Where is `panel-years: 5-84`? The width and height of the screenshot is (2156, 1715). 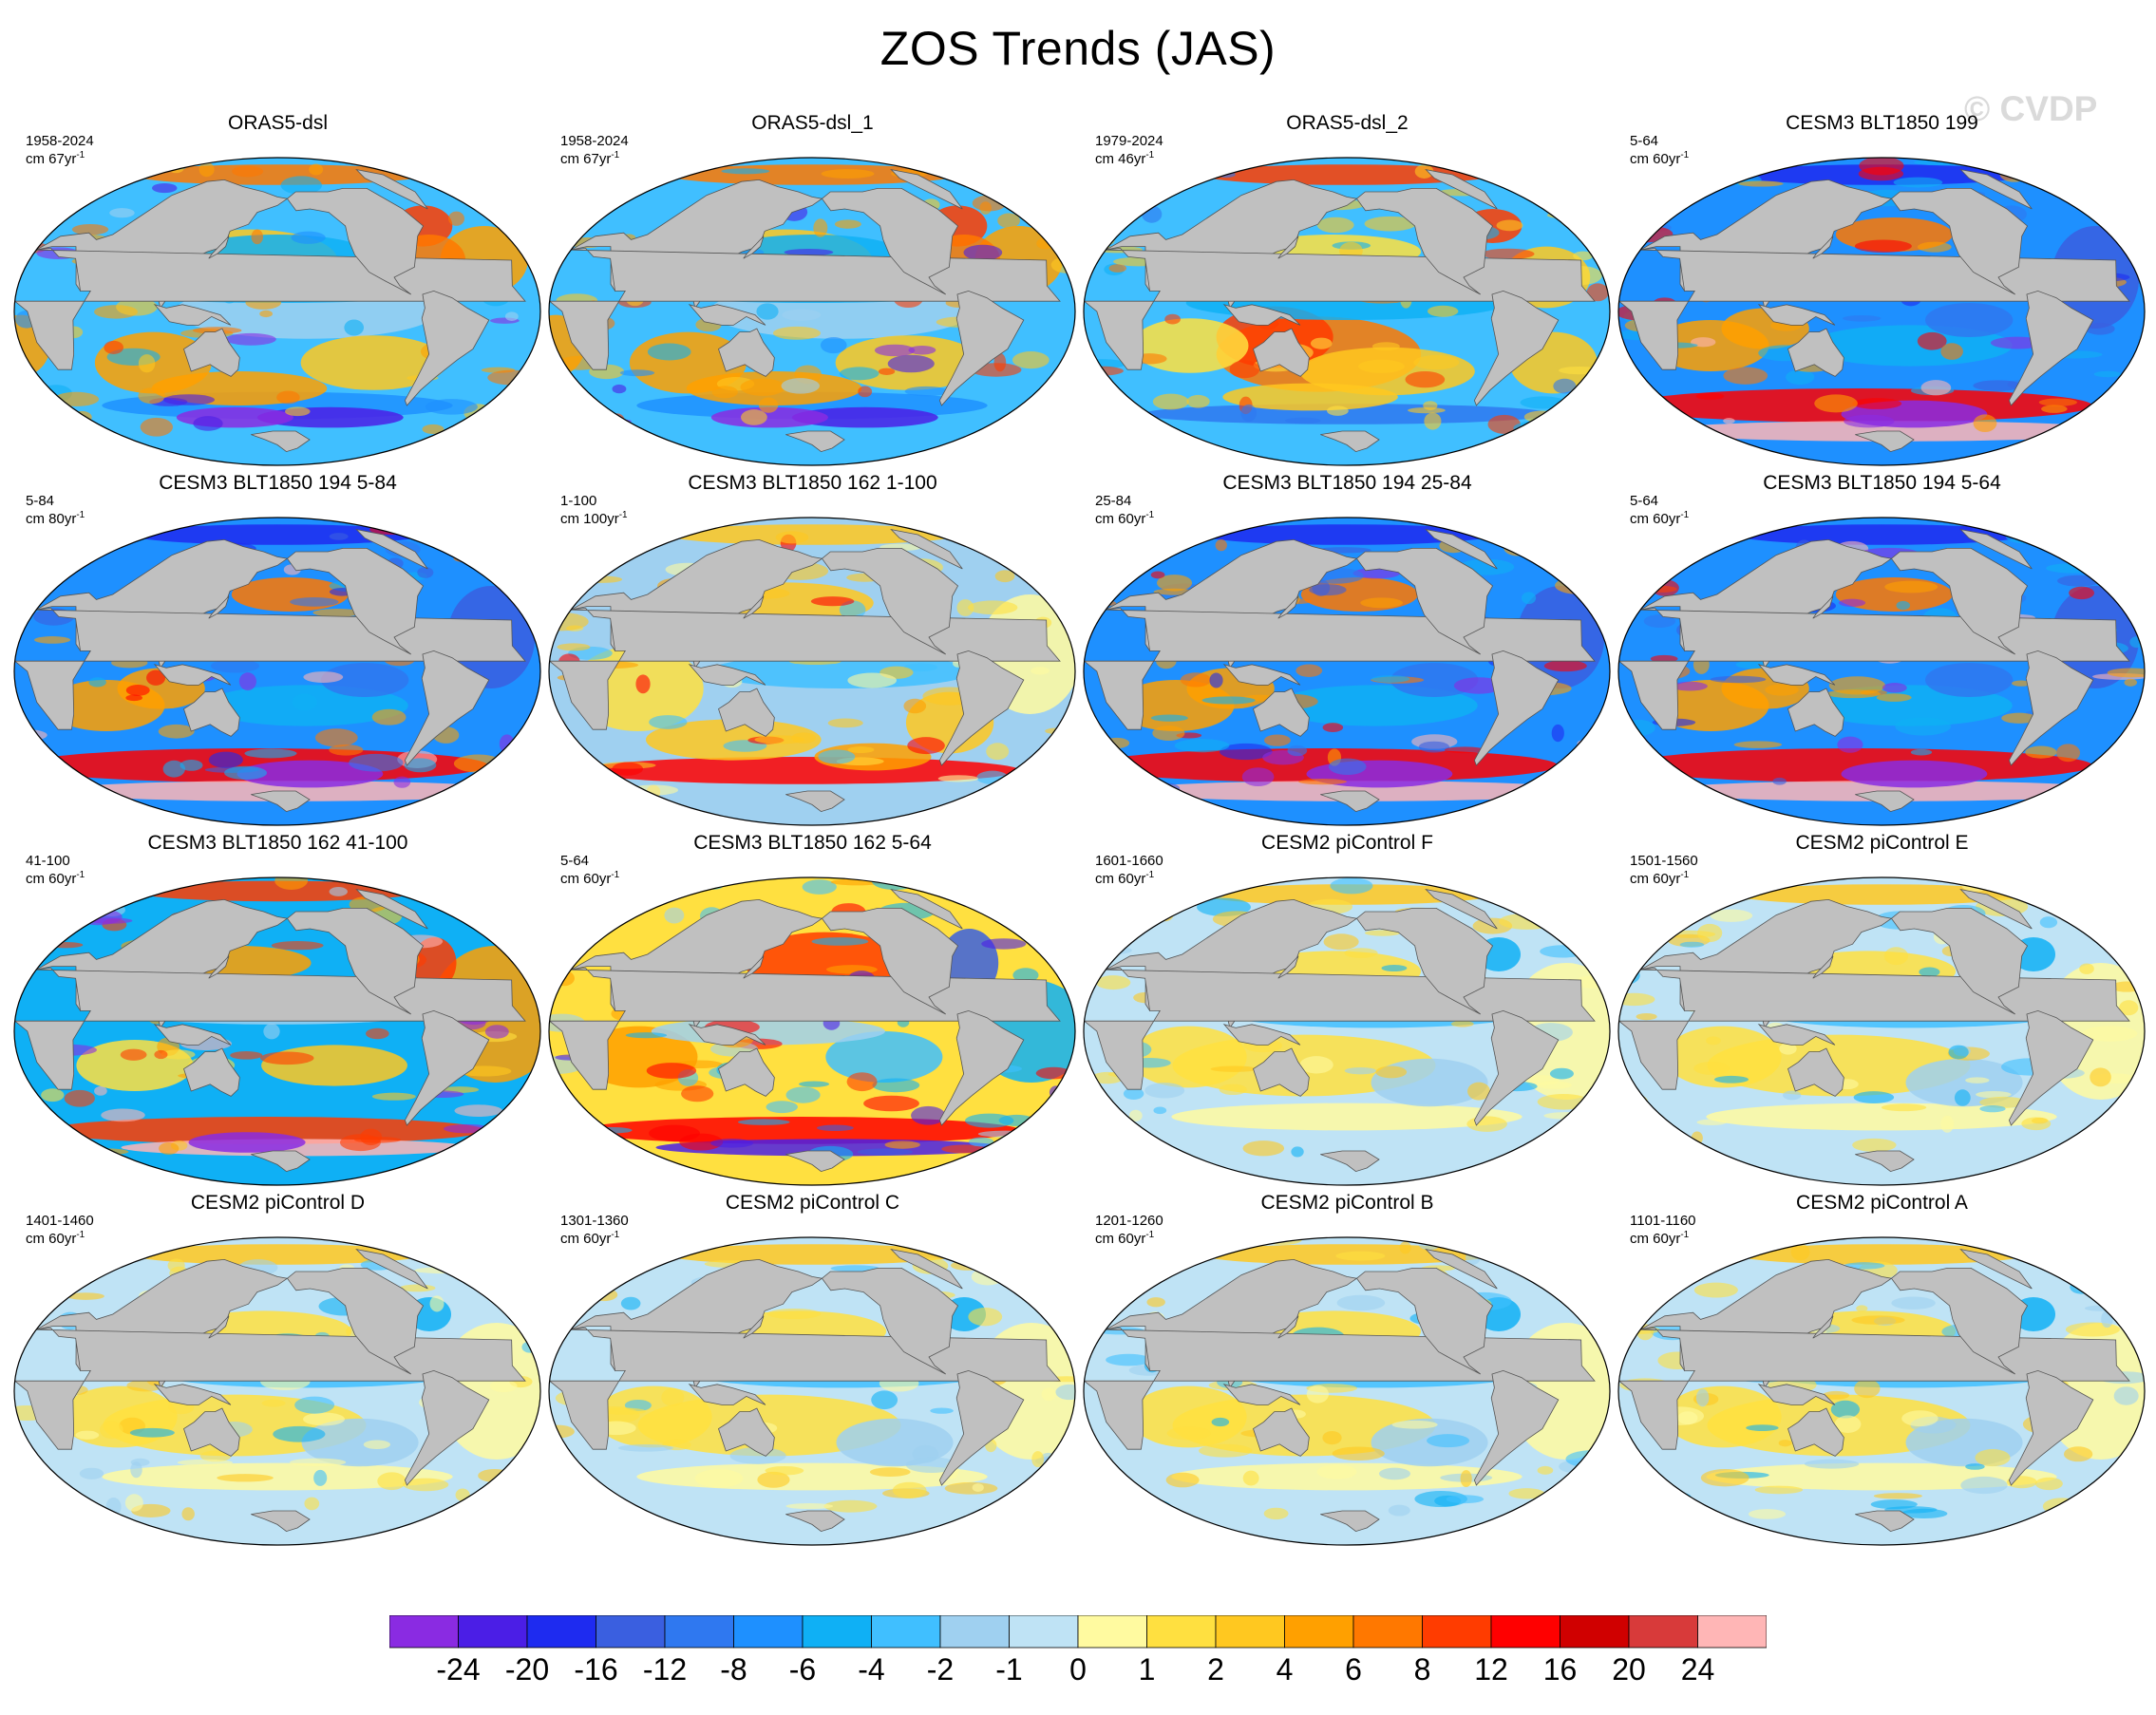 panel-years: 5-84 is located at coordinates (40, 501).